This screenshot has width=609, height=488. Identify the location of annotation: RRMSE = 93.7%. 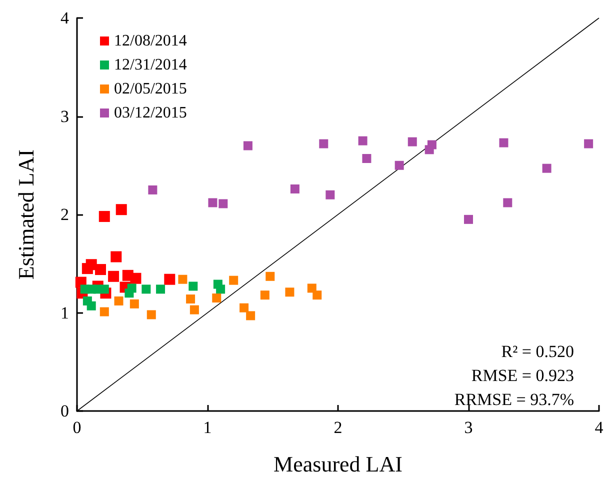
(514, 399).